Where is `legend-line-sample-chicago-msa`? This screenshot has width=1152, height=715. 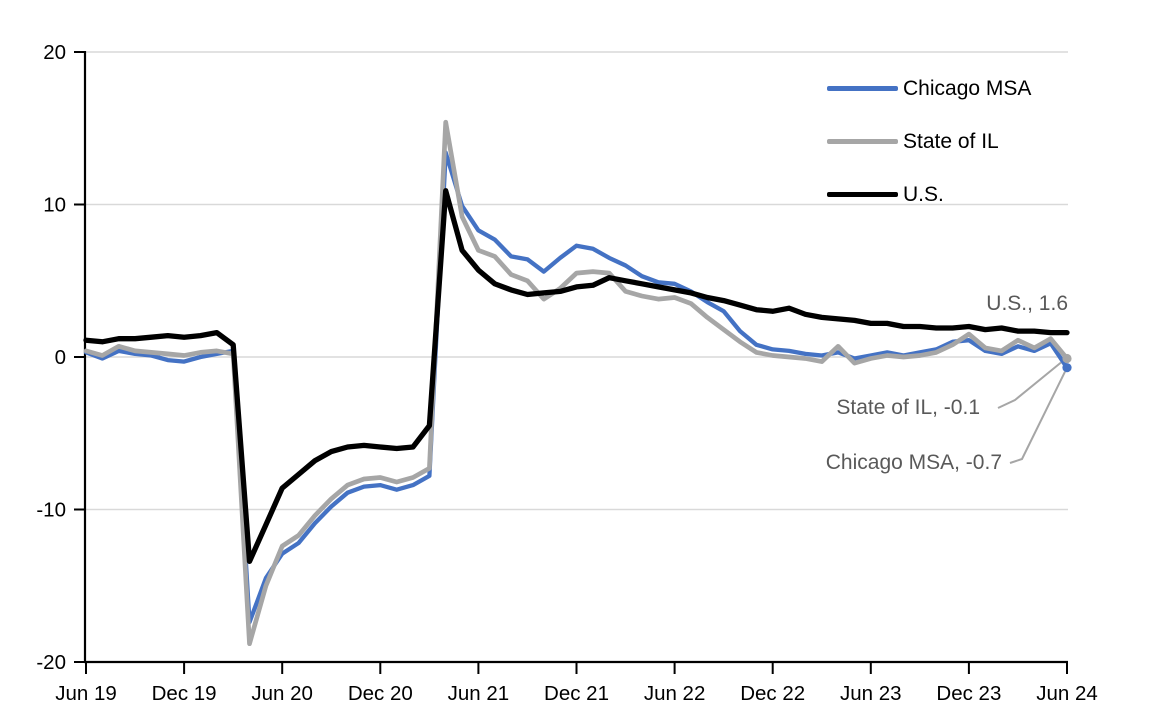
legend-line-sample-chicago-msa is located at coordinates (862, 88).